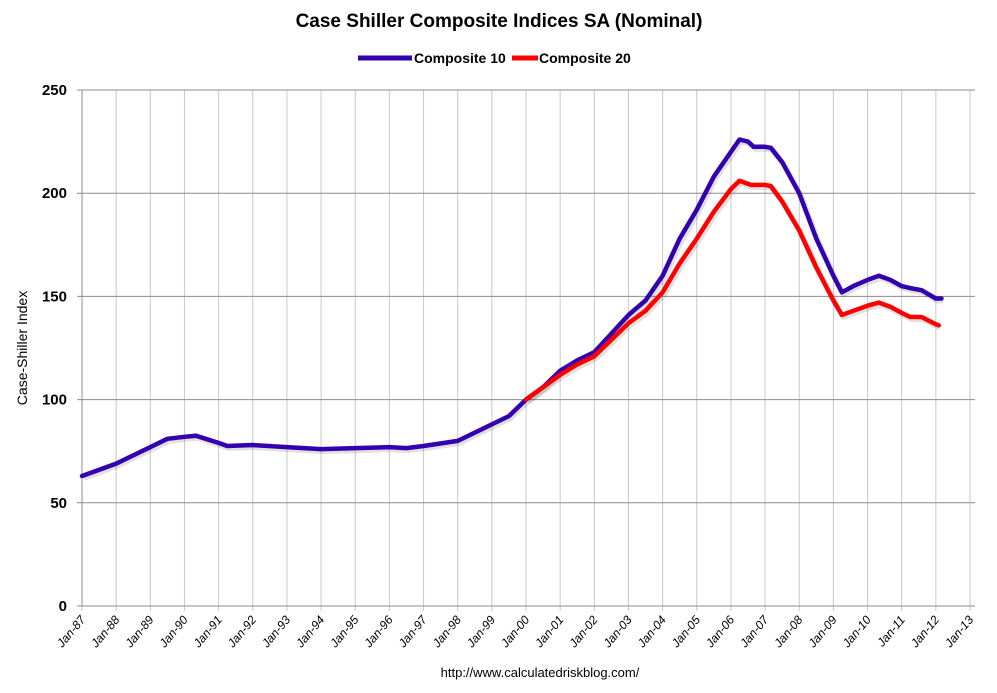 The image size is (997, 693). What do you see at coordinates (583, 632) in the screenshot?
I see `x-tick-label: Jan-02` at bounding box center [583, 632].